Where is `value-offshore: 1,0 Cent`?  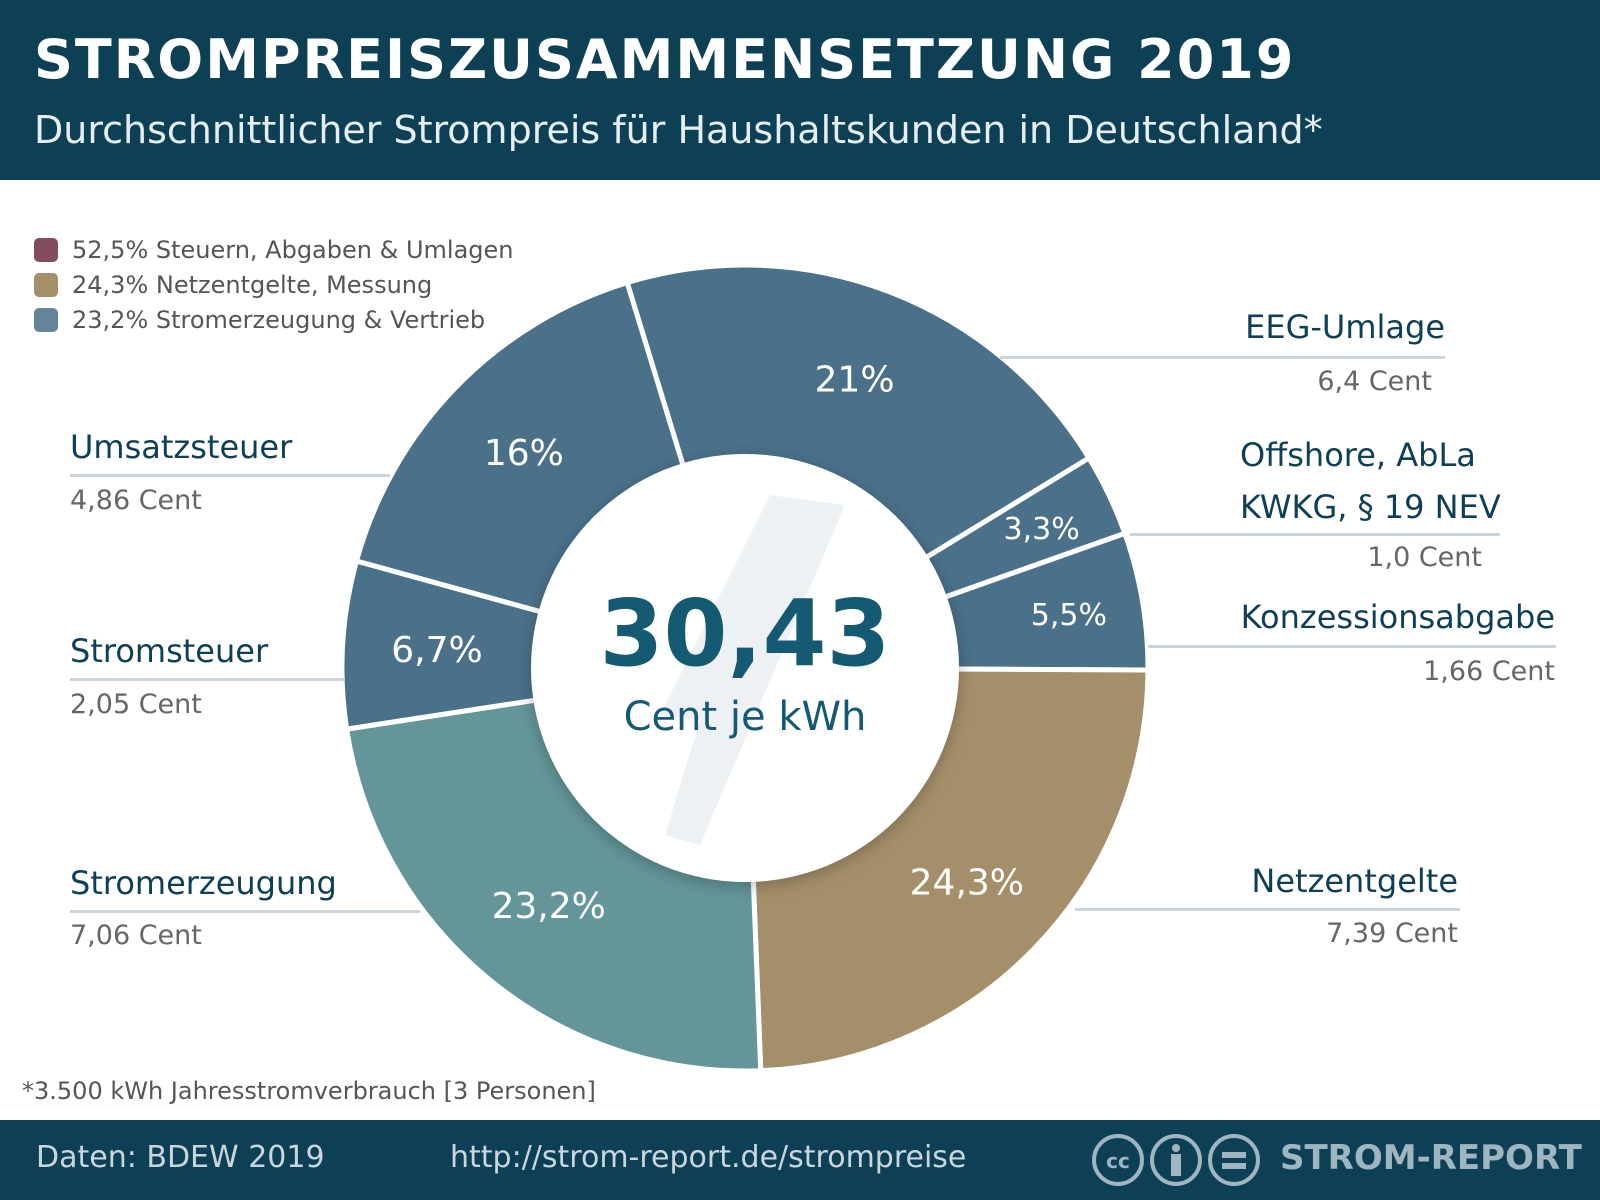
value-offshore: 1,0 Cent is located at coordinates (1424, 557).